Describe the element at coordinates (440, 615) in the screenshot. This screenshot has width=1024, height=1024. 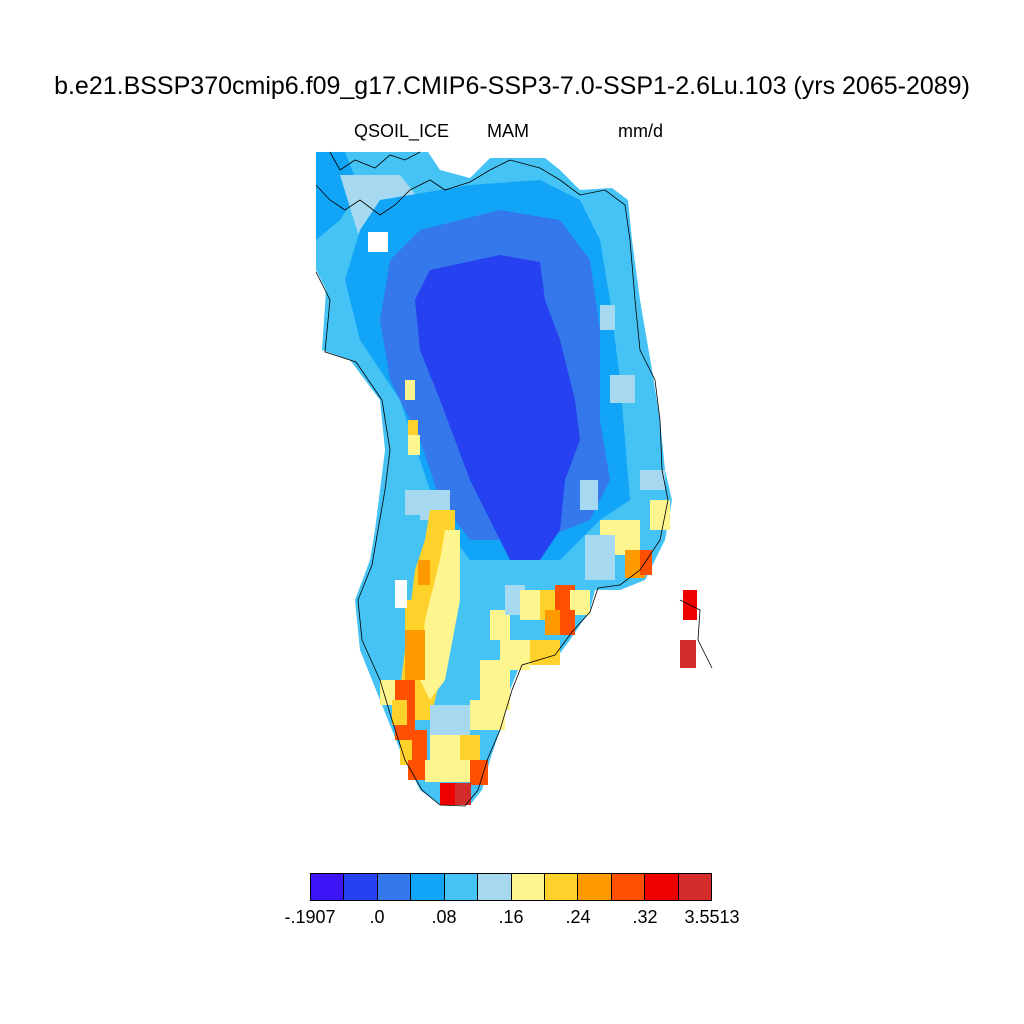
I see `southwest-yellow-band` at that location.